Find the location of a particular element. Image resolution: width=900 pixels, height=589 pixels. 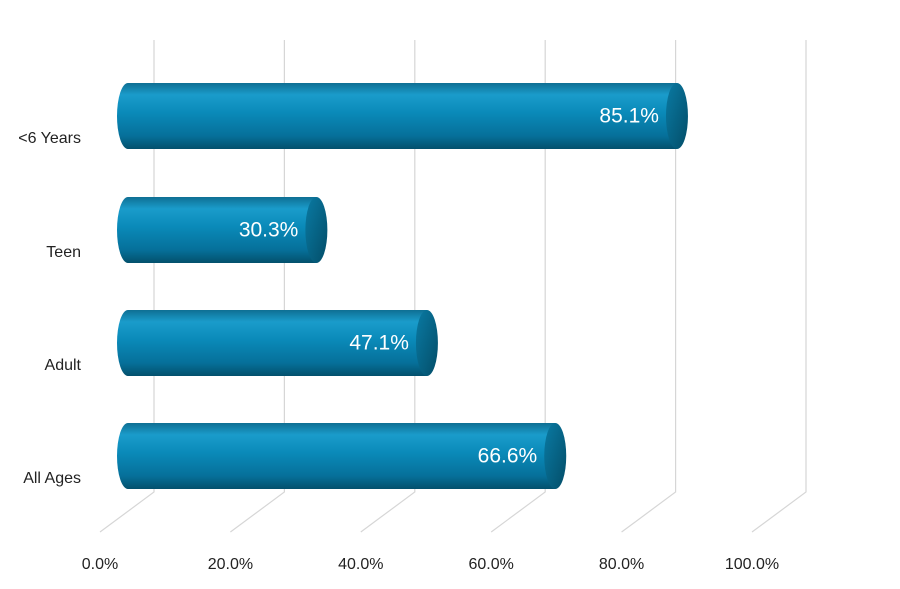

x-tick-label: 80.0% is located at coordinates (621, 564).